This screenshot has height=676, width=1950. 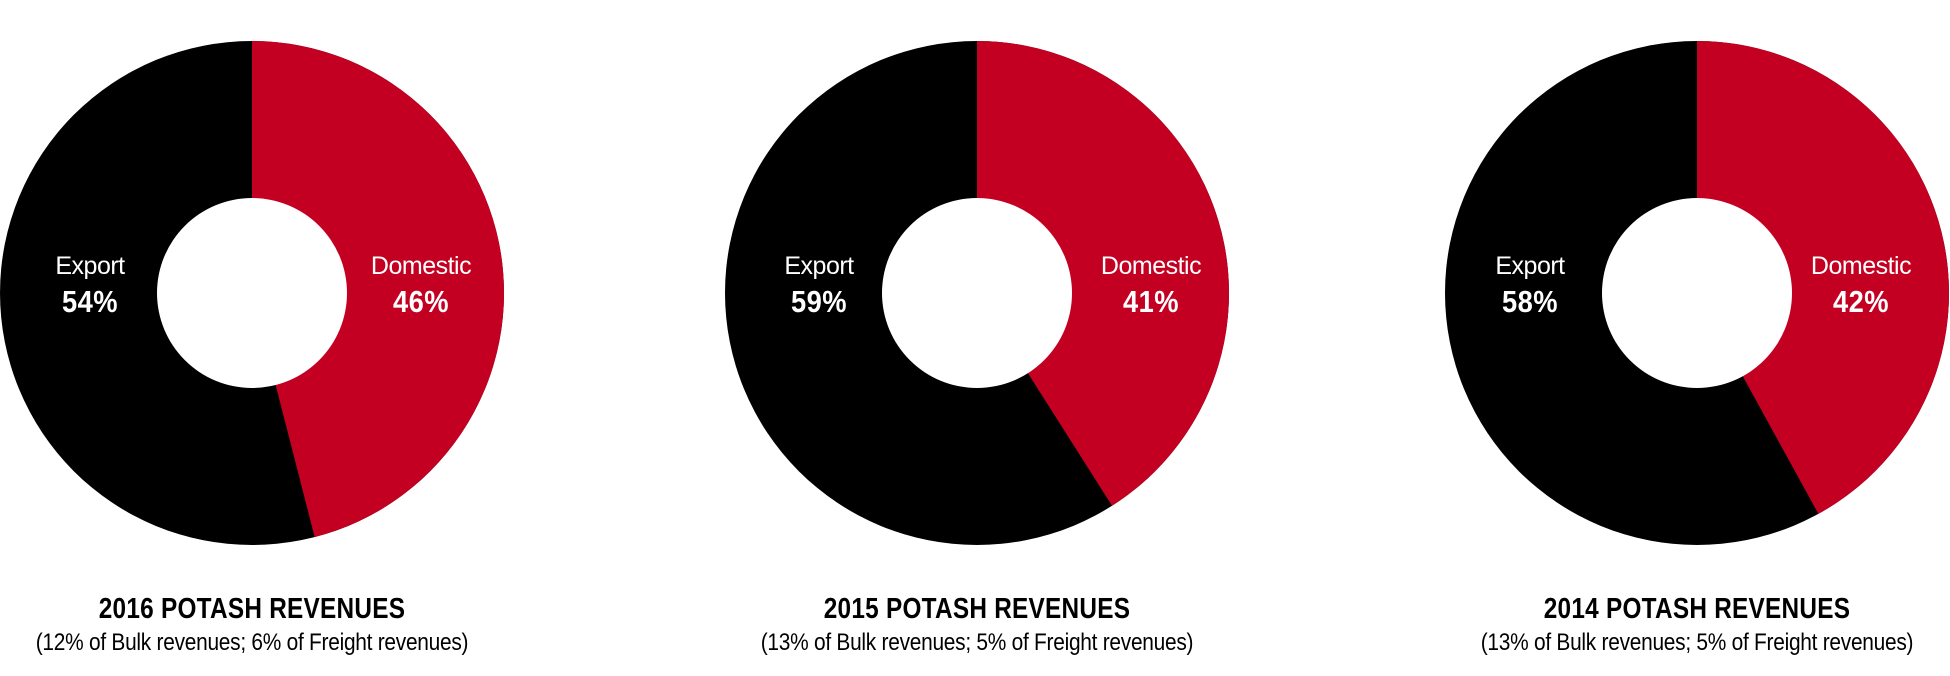 I want to click on domestic-label: Domestic 41%, so click(x=1151, y=286).